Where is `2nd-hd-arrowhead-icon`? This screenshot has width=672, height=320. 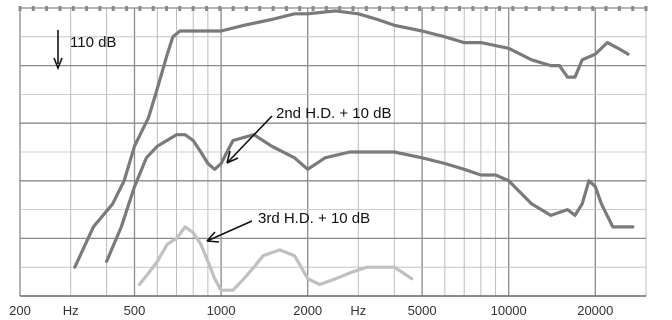 2nd-hd-arrowhead-icon is located at coordinates (232, 157).